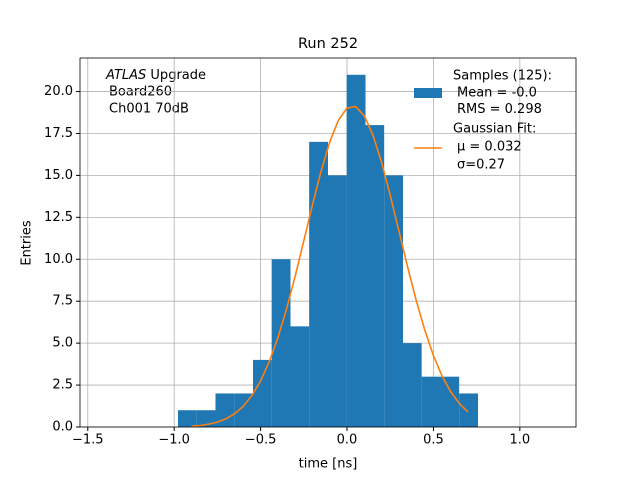 The width and height of the screenshot is (640, 480). What do you see at coordinates (149, 109) in the screenshot?
I see `annotation-text: Ch001 70dB` at bounding box center [149, 109].